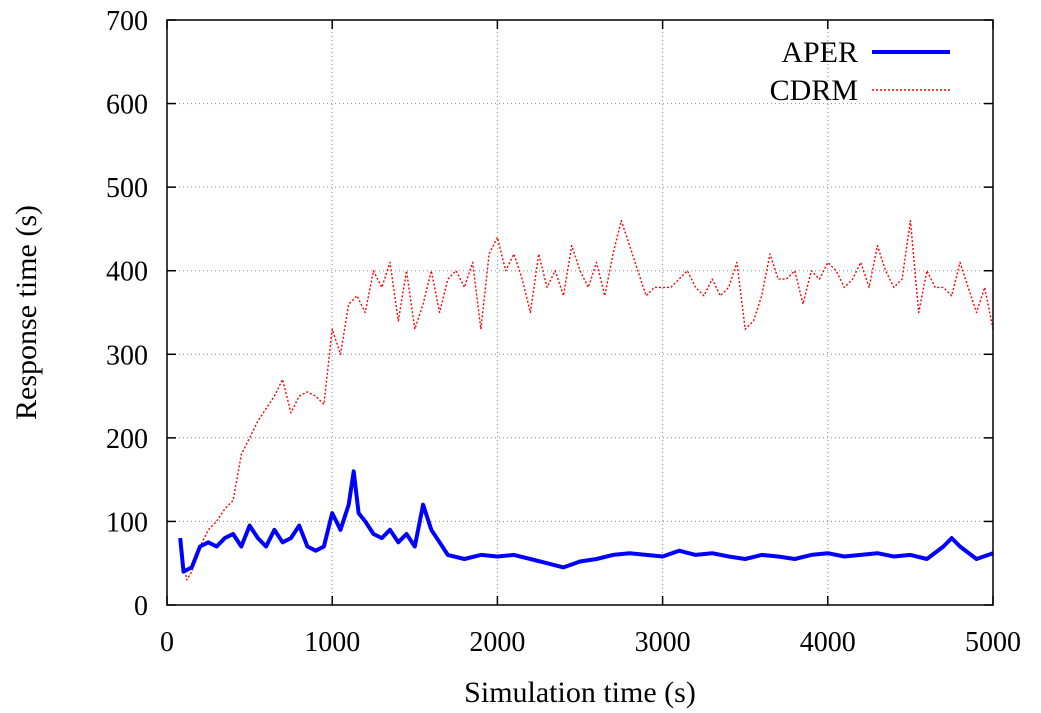 This screenshot has height=713, width=1041. I want to click on legend-label-aper: APER, so click(819, 52).